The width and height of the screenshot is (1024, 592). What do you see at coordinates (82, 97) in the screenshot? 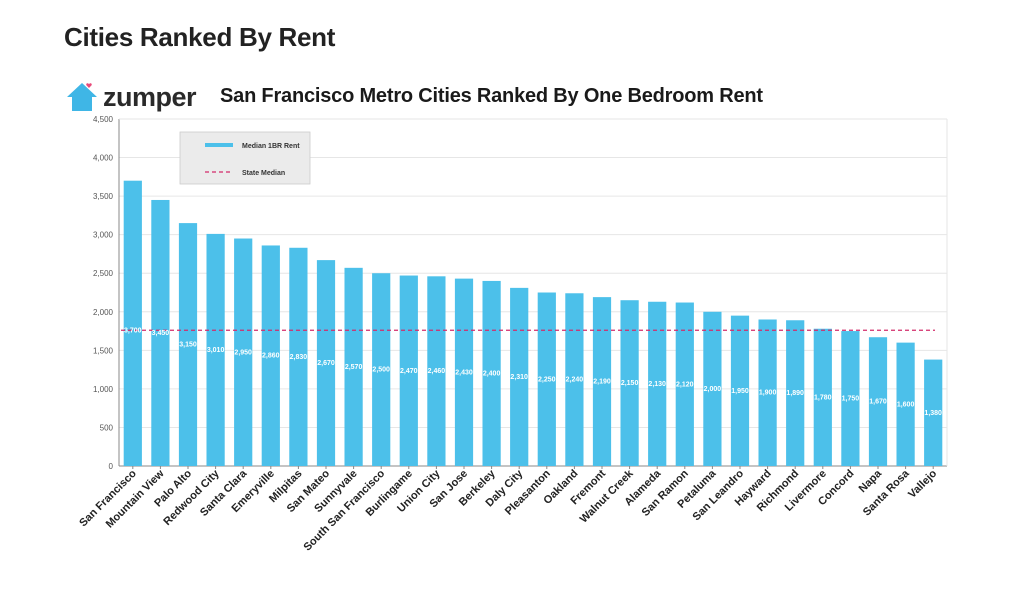
I see `house-logo-icon` at bounding box center [82, 97].